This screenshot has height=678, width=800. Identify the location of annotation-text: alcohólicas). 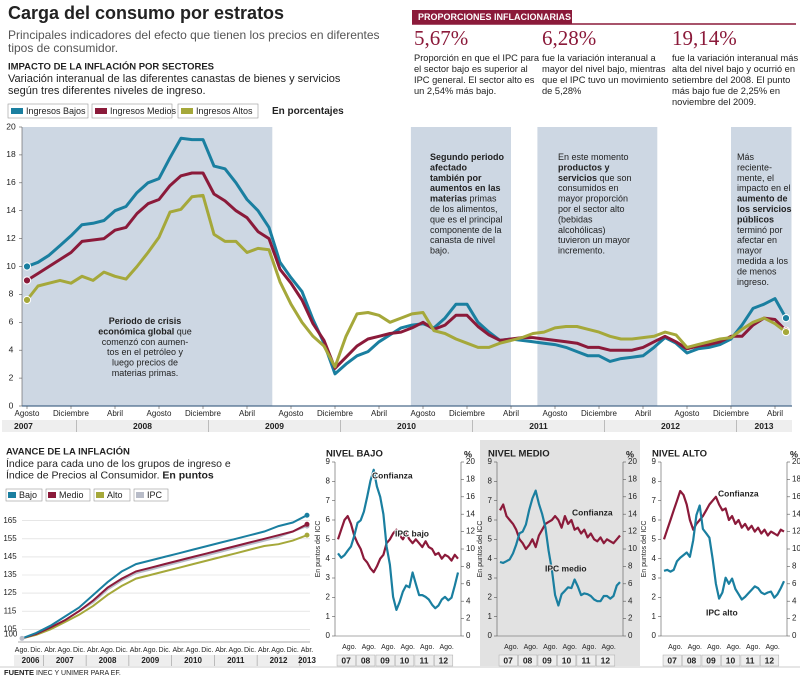
(582, 230).